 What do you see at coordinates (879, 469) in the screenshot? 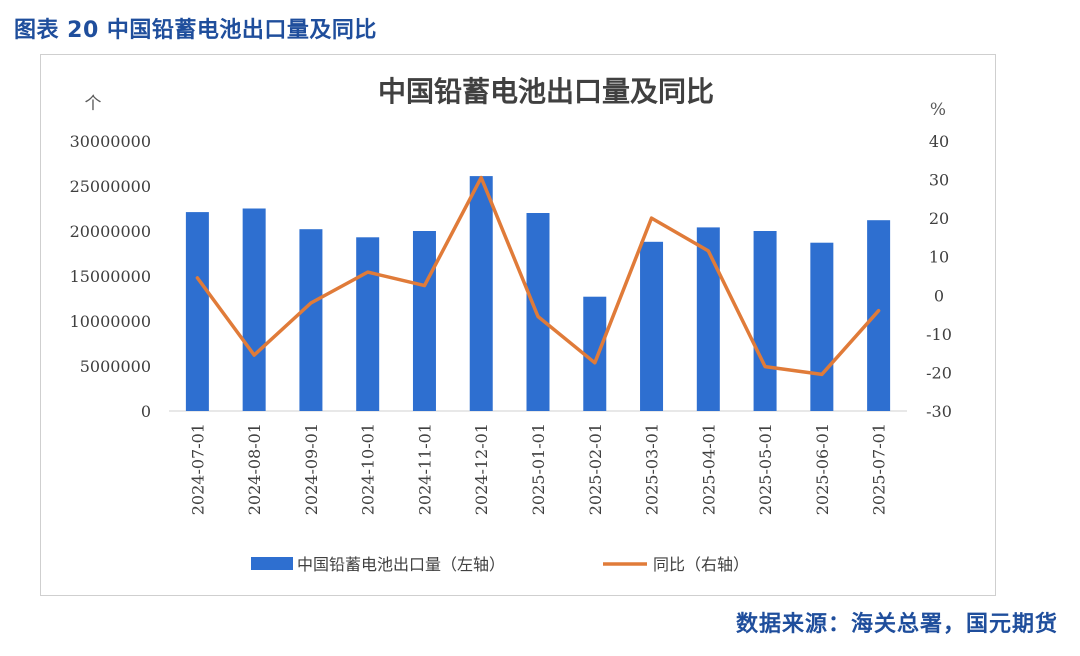
I see `x-tick-label: 2025-07-01` at bounding box center [879, 469].